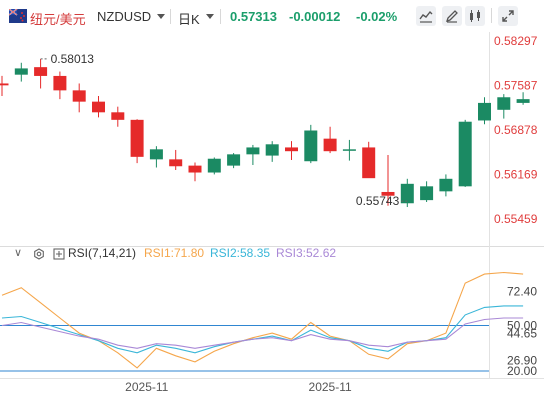 The height and width of the screenshot is (400, 544). Describe the element at coordinates (522, 326) in the screenshot. I see `rsi-axis-label: 50.00` at that location.